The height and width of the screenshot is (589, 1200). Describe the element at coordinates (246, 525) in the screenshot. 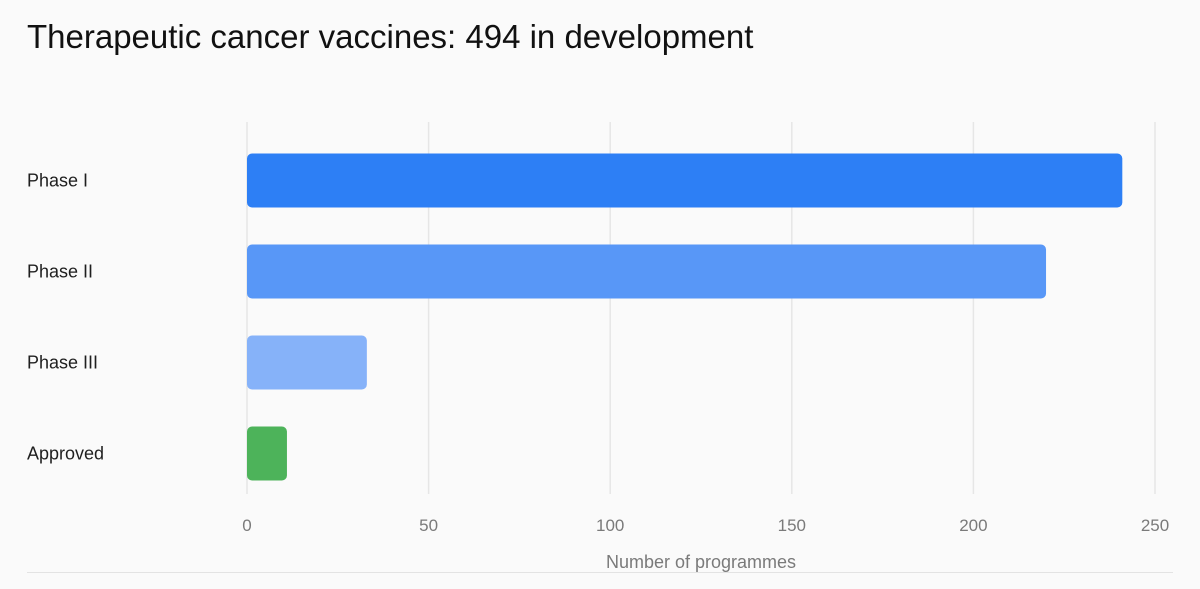

I see `x-tick-label: 0` at that location.